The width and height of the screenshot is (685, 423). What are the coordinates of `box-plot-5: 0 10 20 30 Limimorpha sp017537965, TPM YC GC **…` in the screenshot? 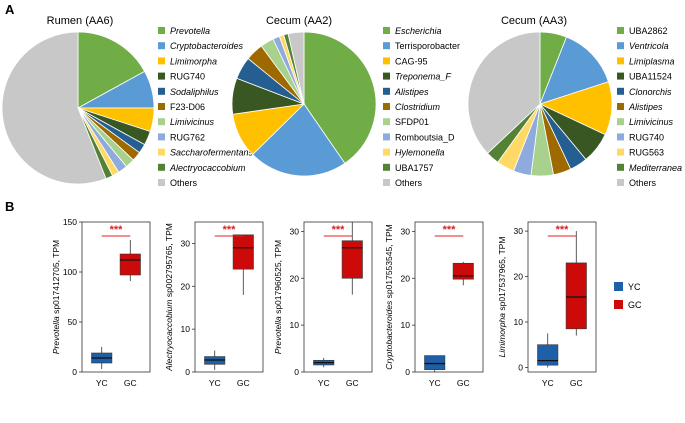 It's located at (547, 304).